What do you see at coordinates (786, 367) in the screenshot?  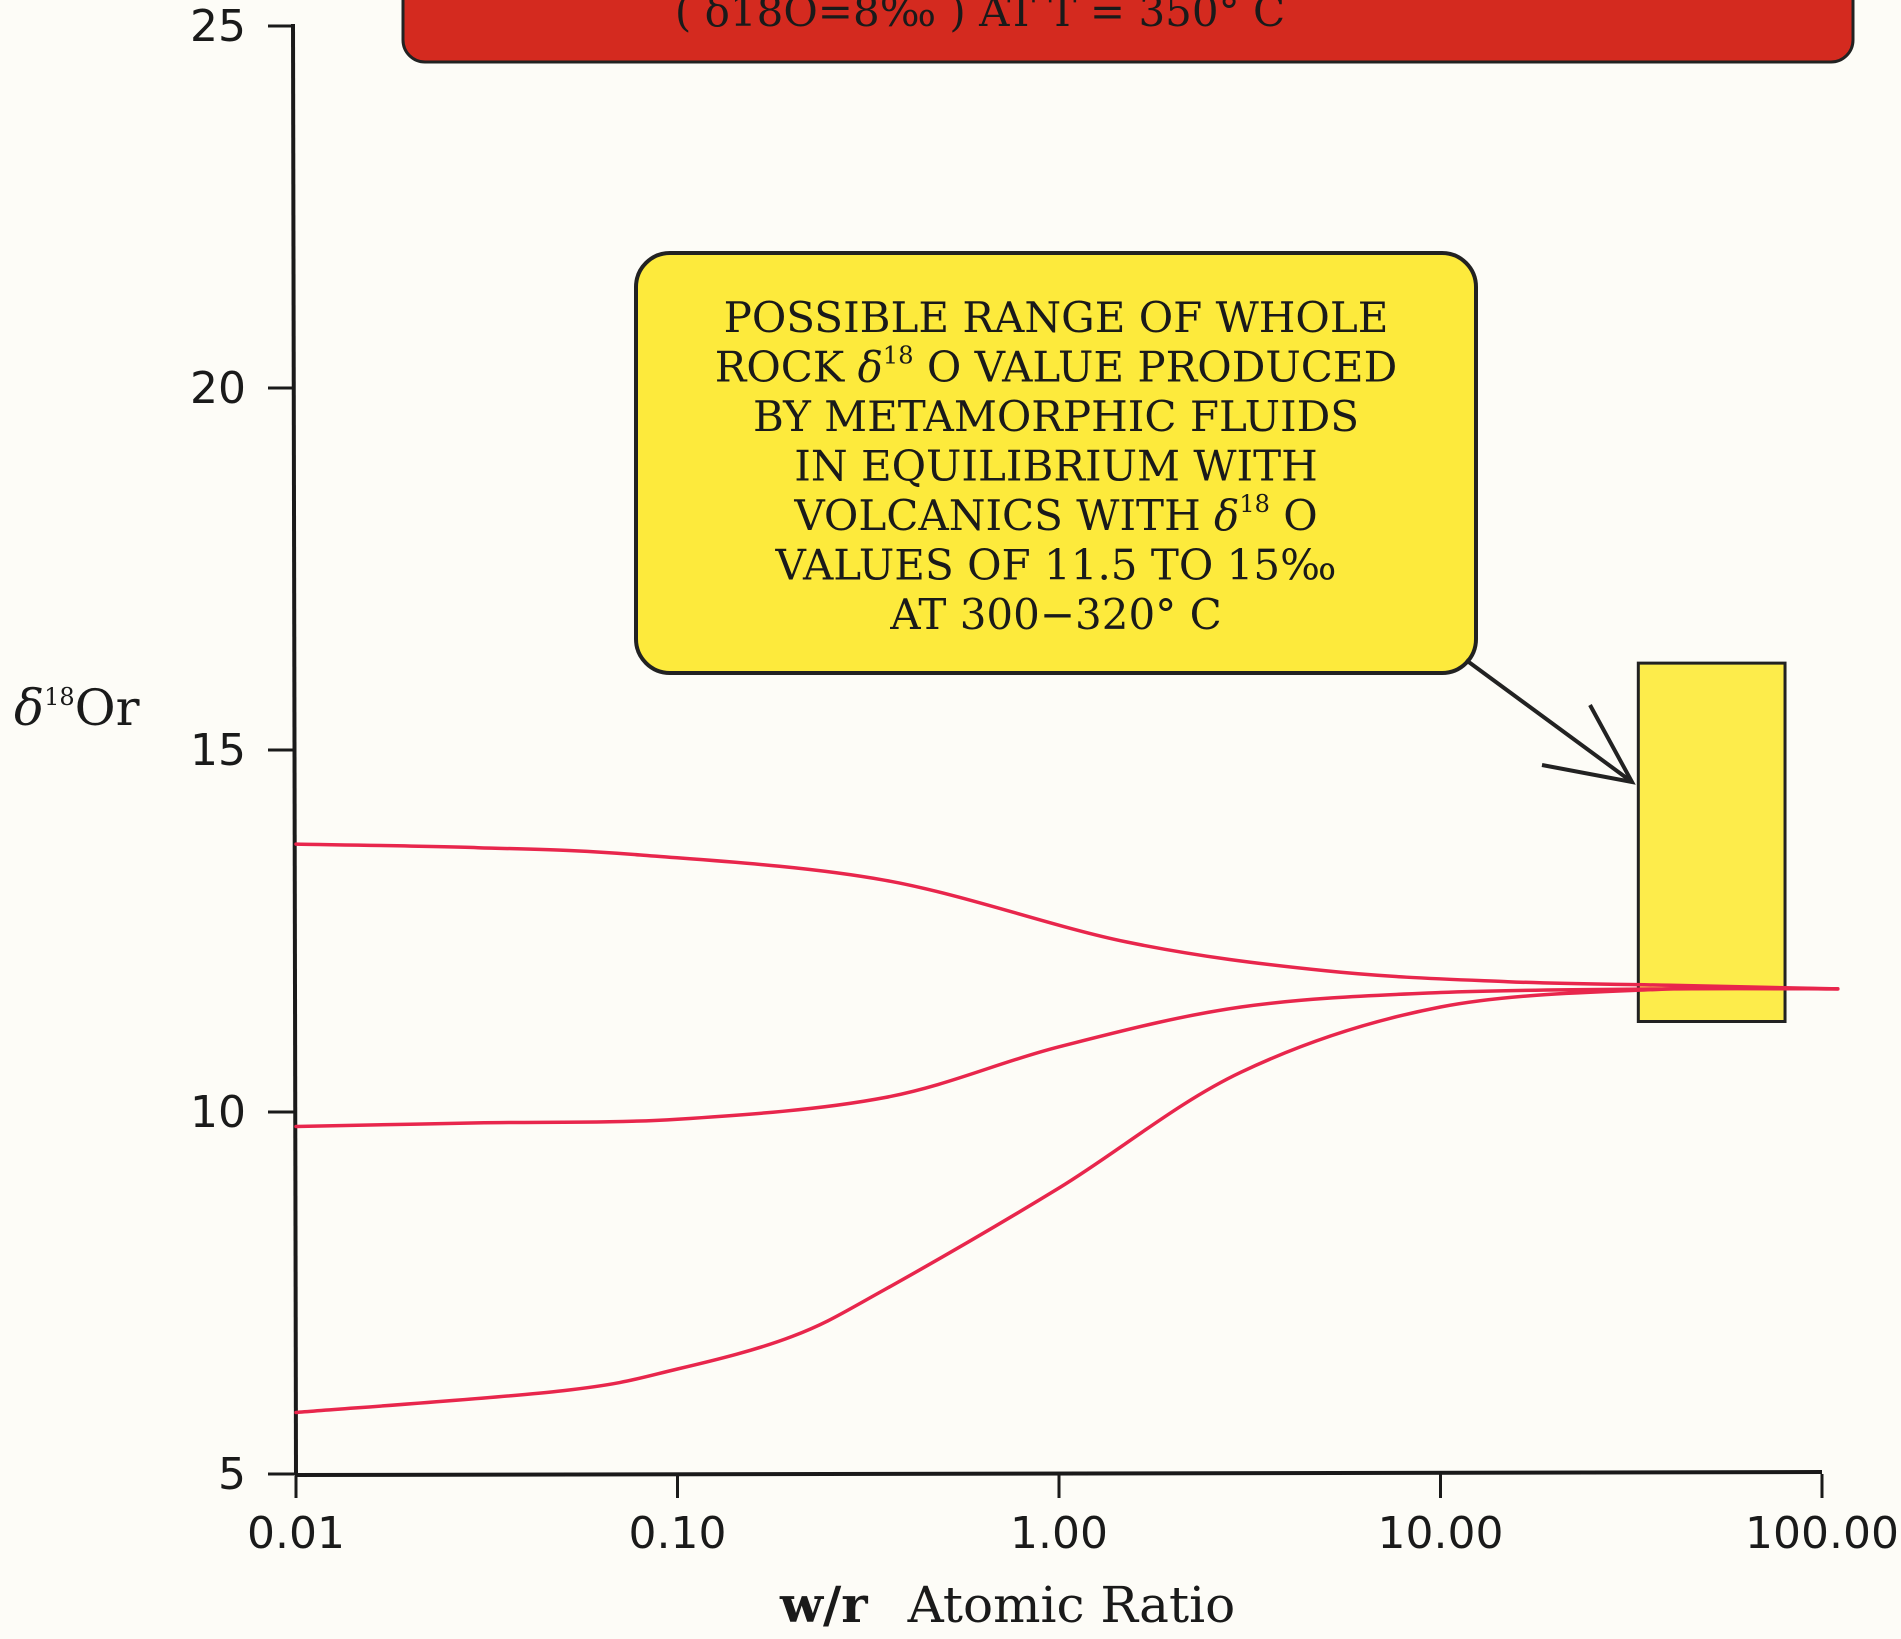 I see `annotation-text-run: ROCK` at bounding box center [786, 367].